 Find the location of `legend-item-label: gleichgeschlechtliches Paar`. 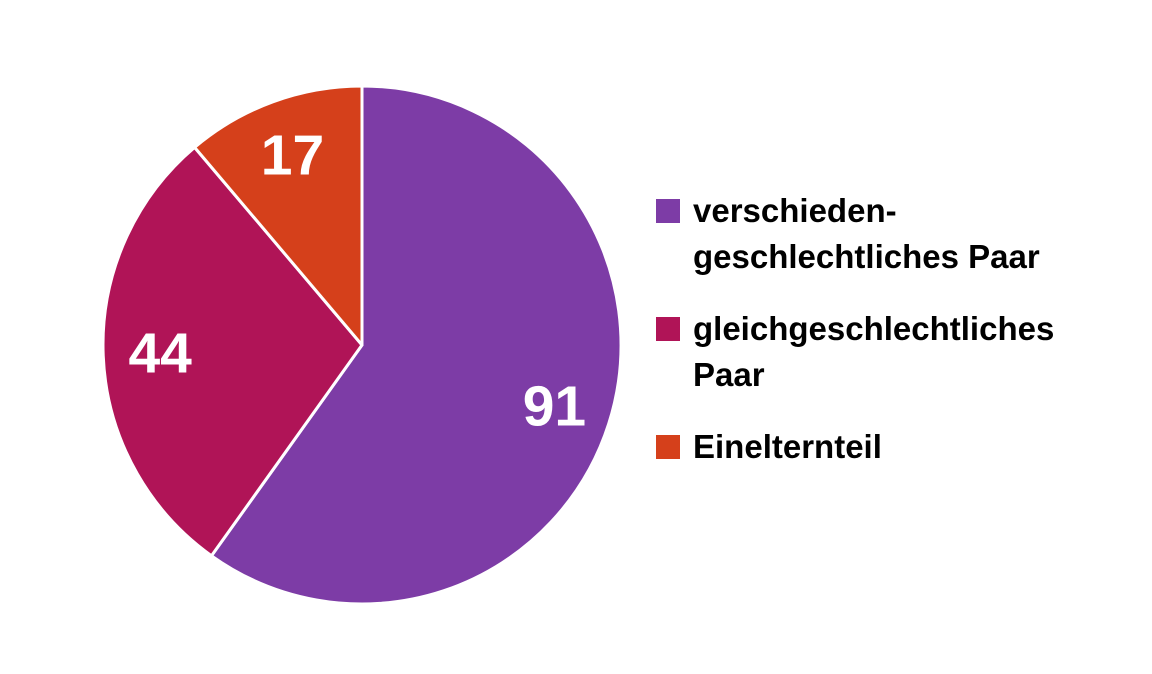

legend-item-label: gleichgeschlechtliches Paar is located at coordinates (874, 351).